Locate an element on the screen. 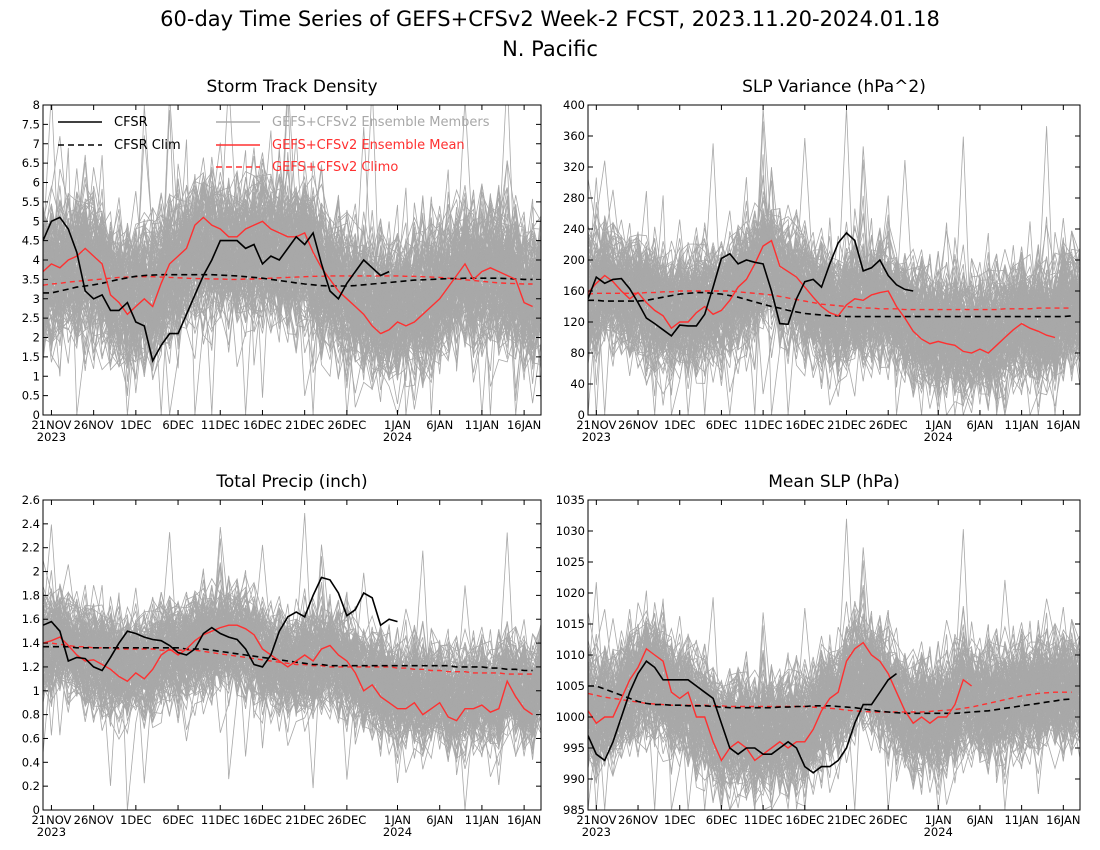 This screenshot has width=1100, height=850. y-tick-label: 8 is located at coordinates (36, 105).